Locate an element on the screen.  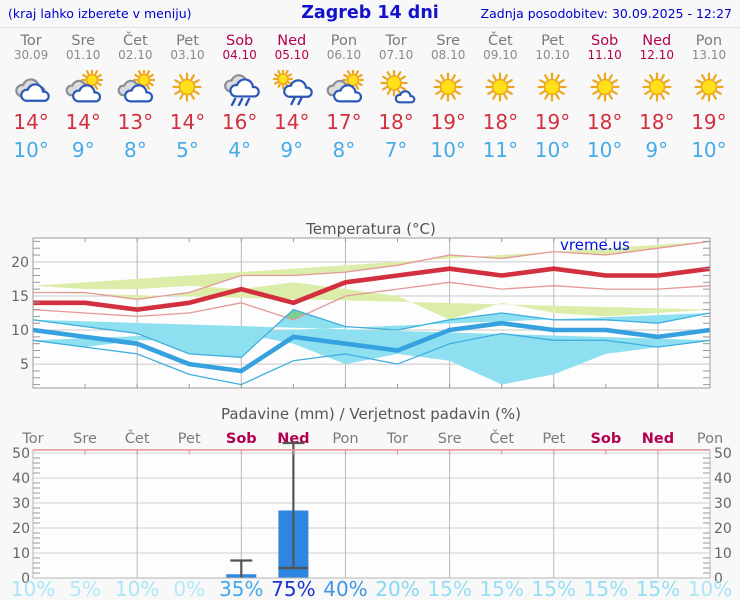
day-column-04.10: Sob 04.10 16° 4° is located at coordinates (240, 98).